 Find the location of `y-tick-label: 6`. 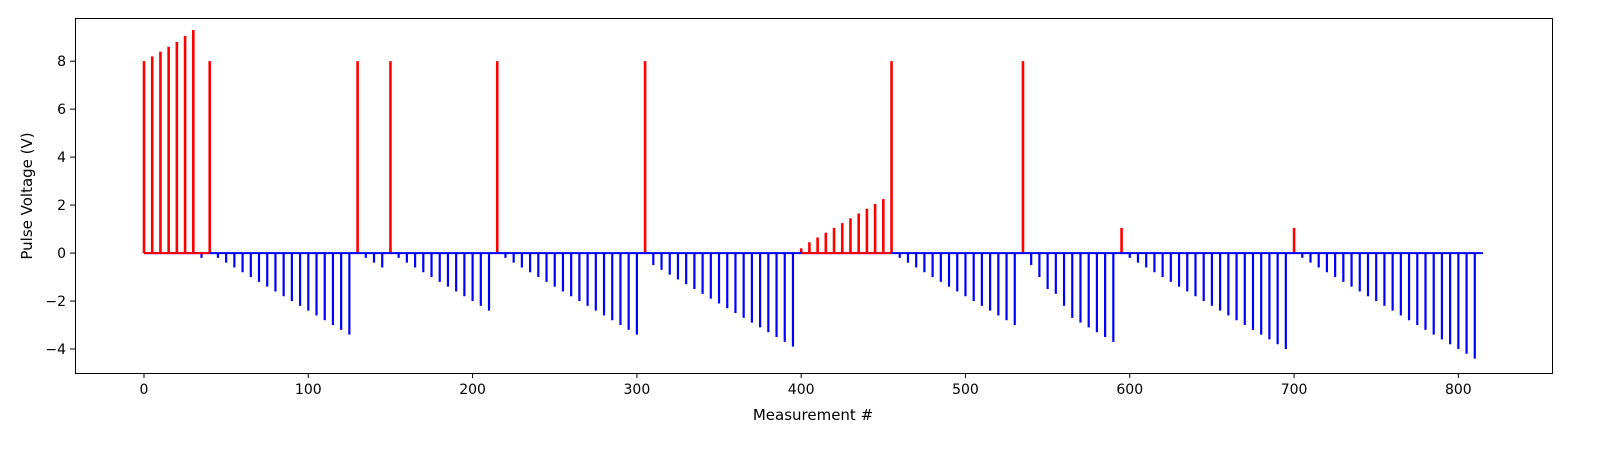

y-tick-label: 6 is located at coordinates (61, 110).